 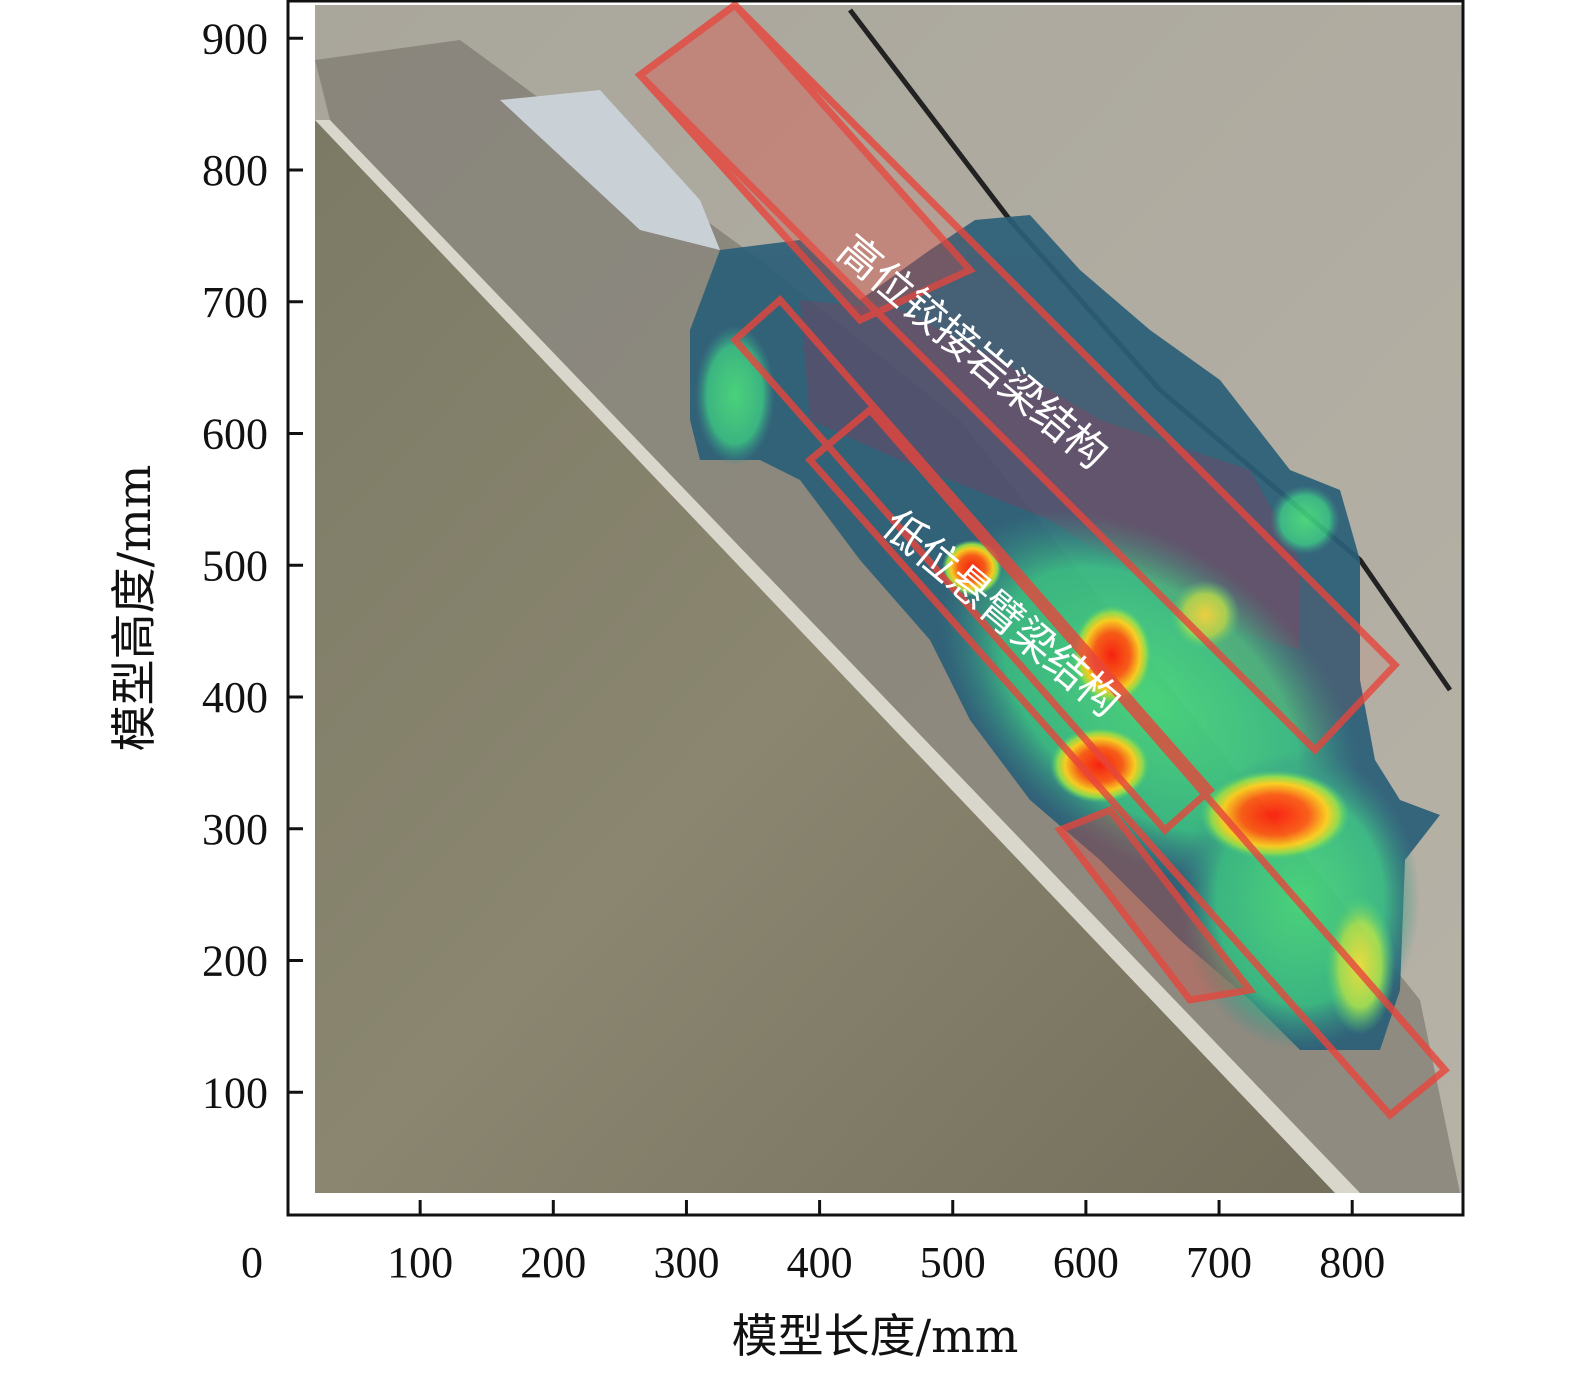 I want to click on x-tick-label: 200, so click(x=553, y=1262).